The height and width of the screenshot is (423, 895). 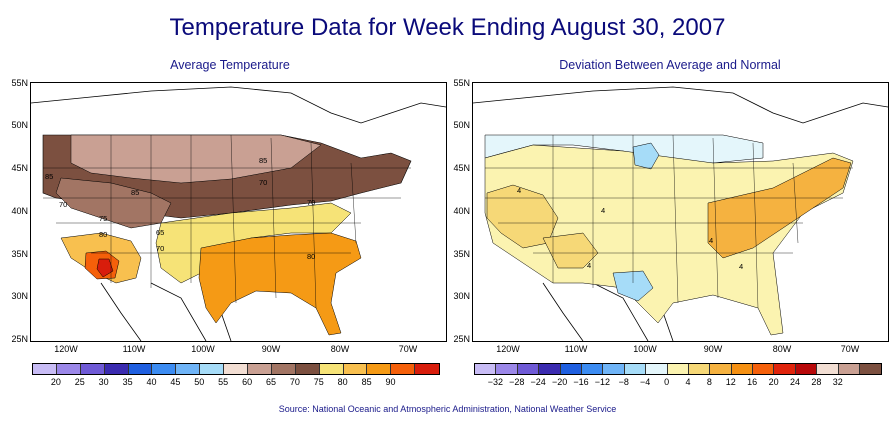 What do you see at coordinates (667, 382) in the screenshot?
I see `legend-tick-label: 0` at bounding box center [667, 382].